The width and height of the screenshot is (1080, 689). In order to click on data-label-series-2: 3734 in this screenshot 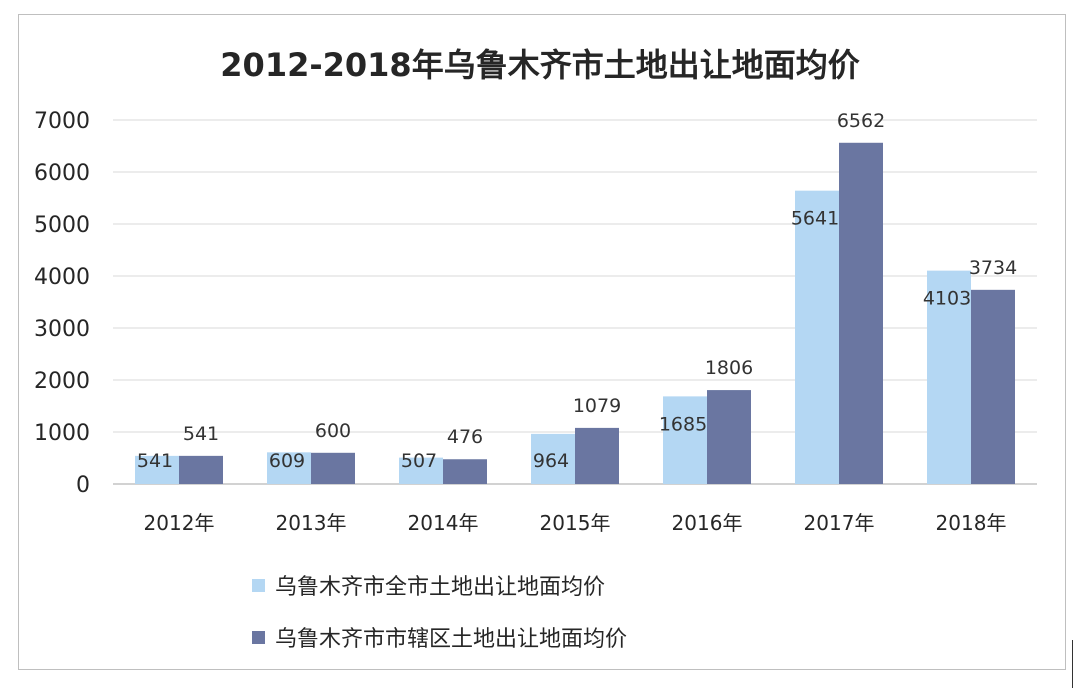, I will do `click(993, 268)`.